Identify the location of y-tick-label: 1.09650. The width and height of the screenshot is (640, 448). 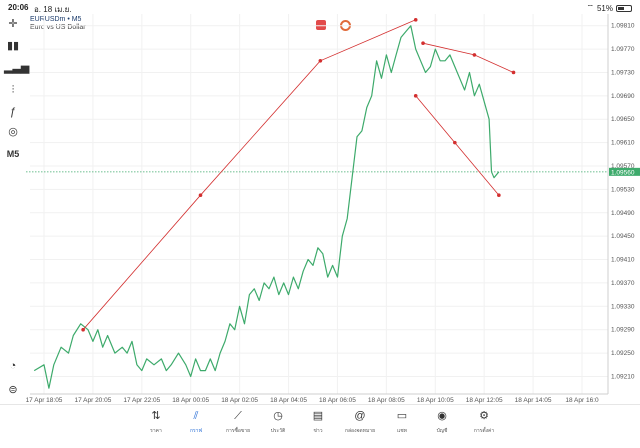
(623, 119).